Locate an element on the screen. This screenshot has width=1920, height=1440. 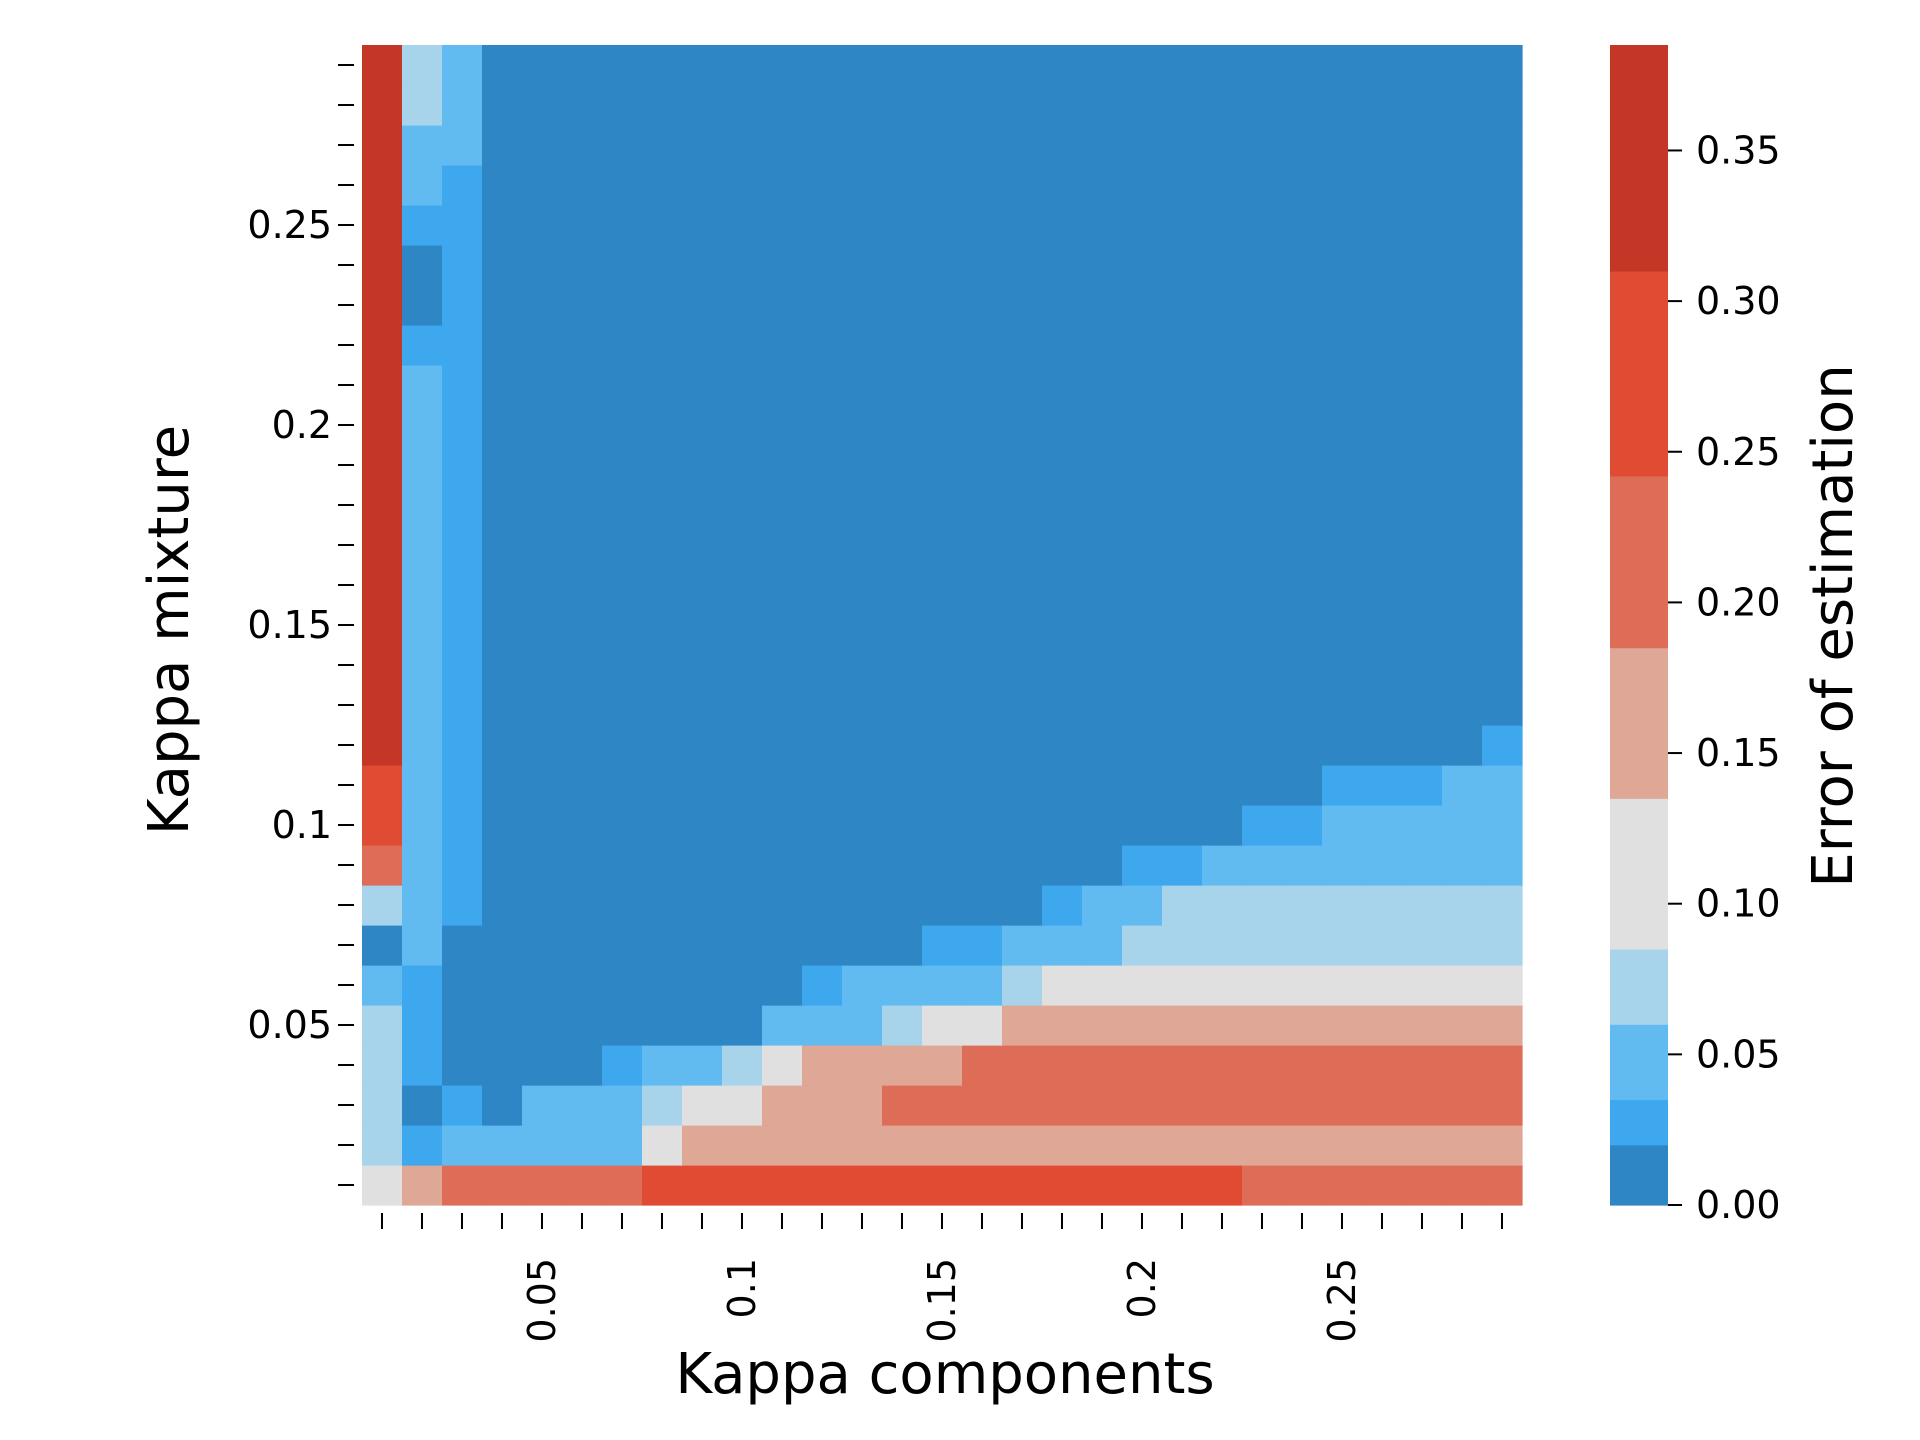
y-axis: 0.05 0.1 0.15 0.2 0.25 is located at coordinates (300, 625).